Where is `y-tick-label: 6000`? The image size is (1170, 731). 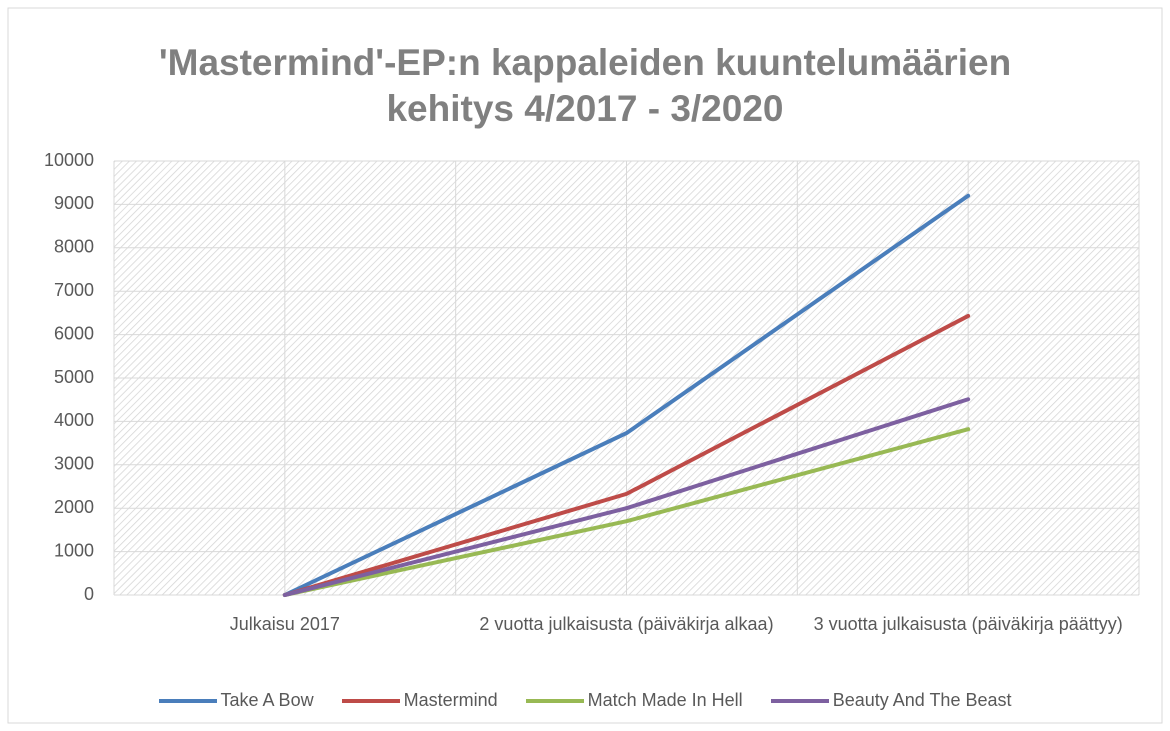
y-tick-label: 6000 is located at coordinates (74, 333).